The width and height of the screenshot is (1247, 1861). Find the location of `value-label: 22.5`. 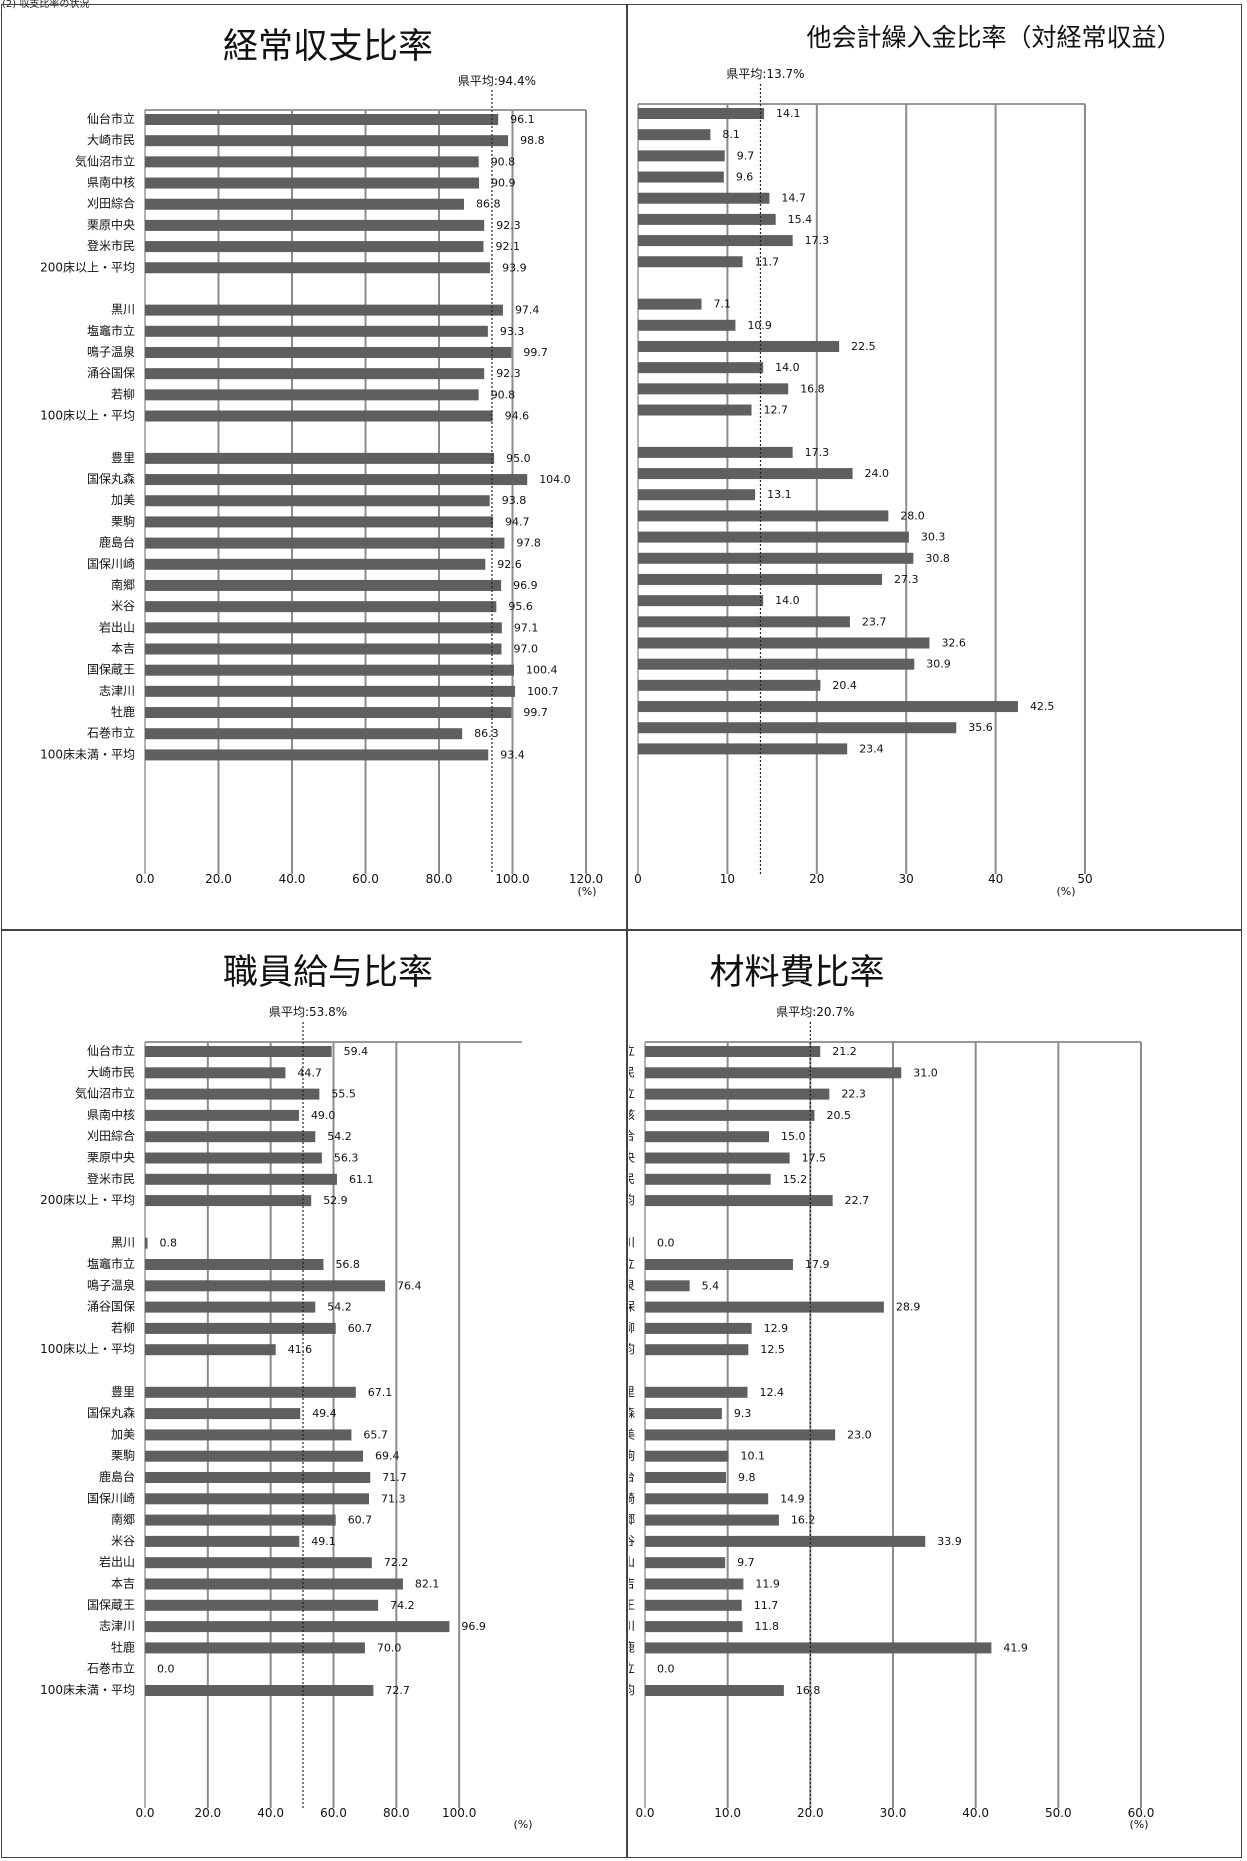

value-label: 22.5 is located at coordinates (863, 346).